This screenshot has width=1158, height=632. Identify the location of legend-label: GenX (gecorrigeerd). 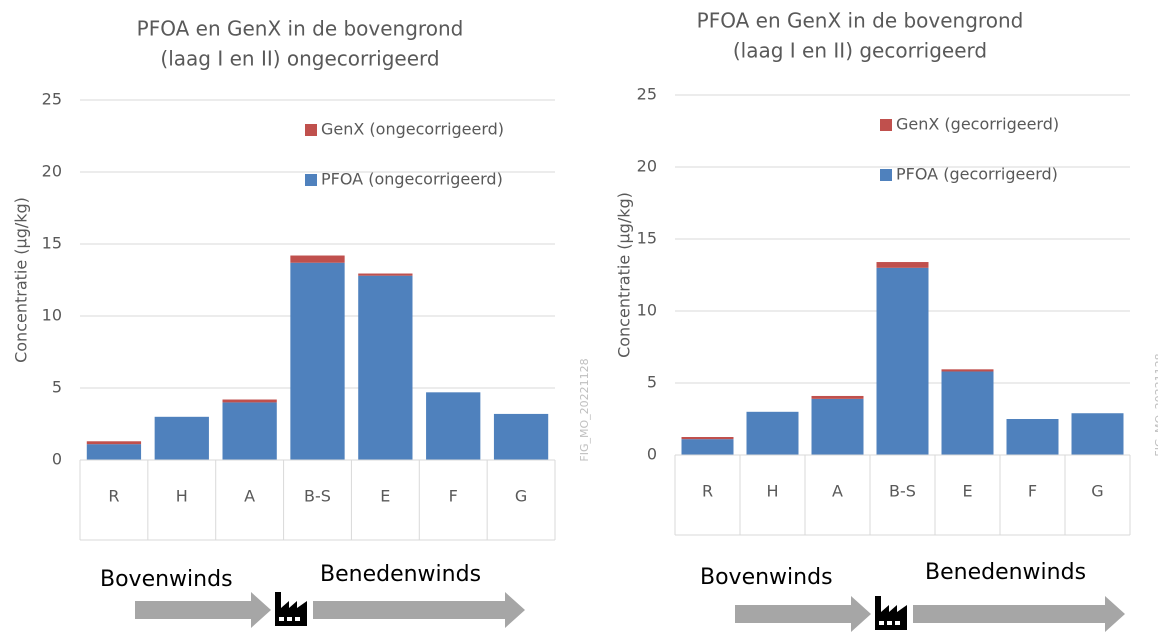
(977, 124).